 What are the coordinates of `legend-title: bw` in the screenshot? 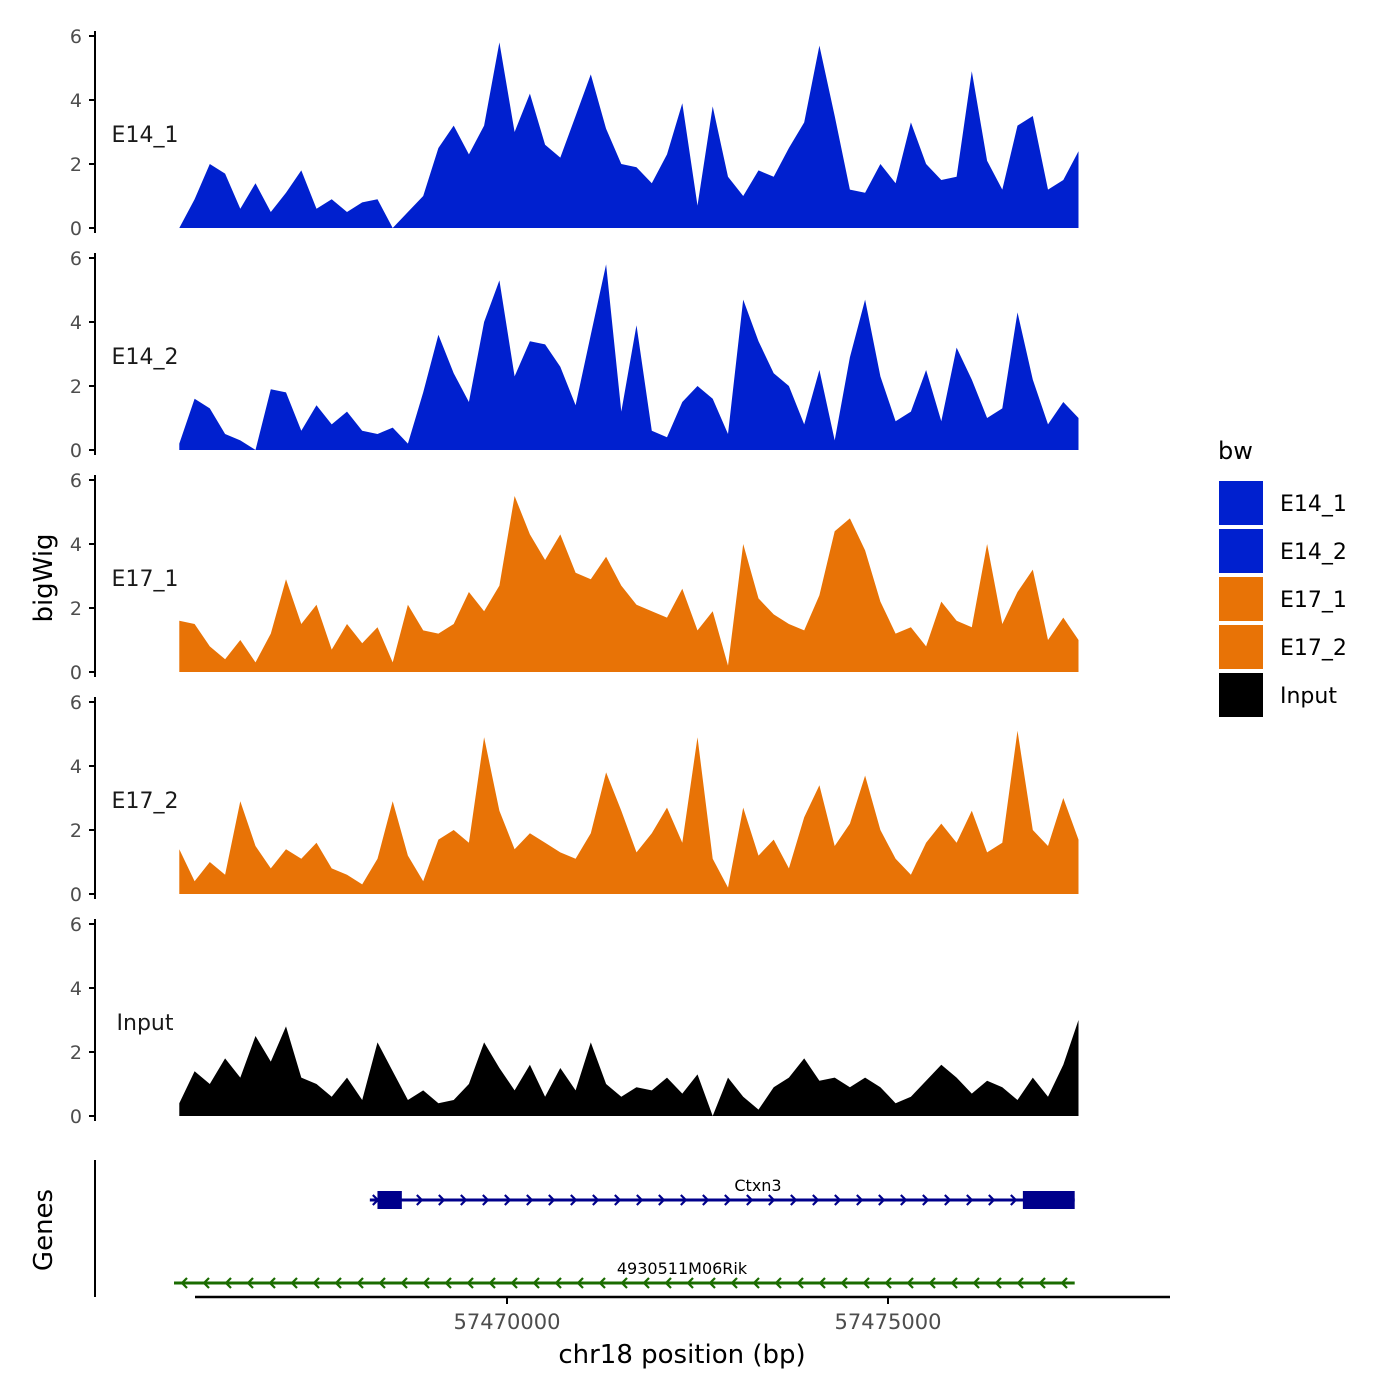 It's located at (1235, 451).